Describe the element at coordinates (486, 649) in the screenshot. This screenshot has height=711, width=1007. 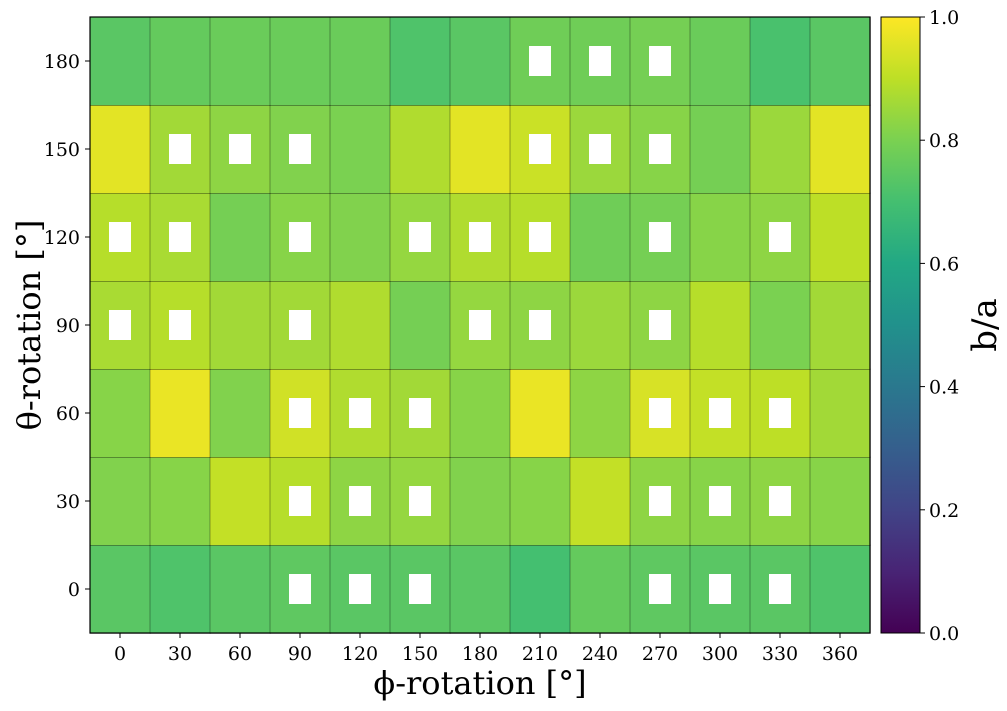
I see `x-axis-ticks: 0 30 60 90 120 150 180 210 240 270 300 330 360` at that location.